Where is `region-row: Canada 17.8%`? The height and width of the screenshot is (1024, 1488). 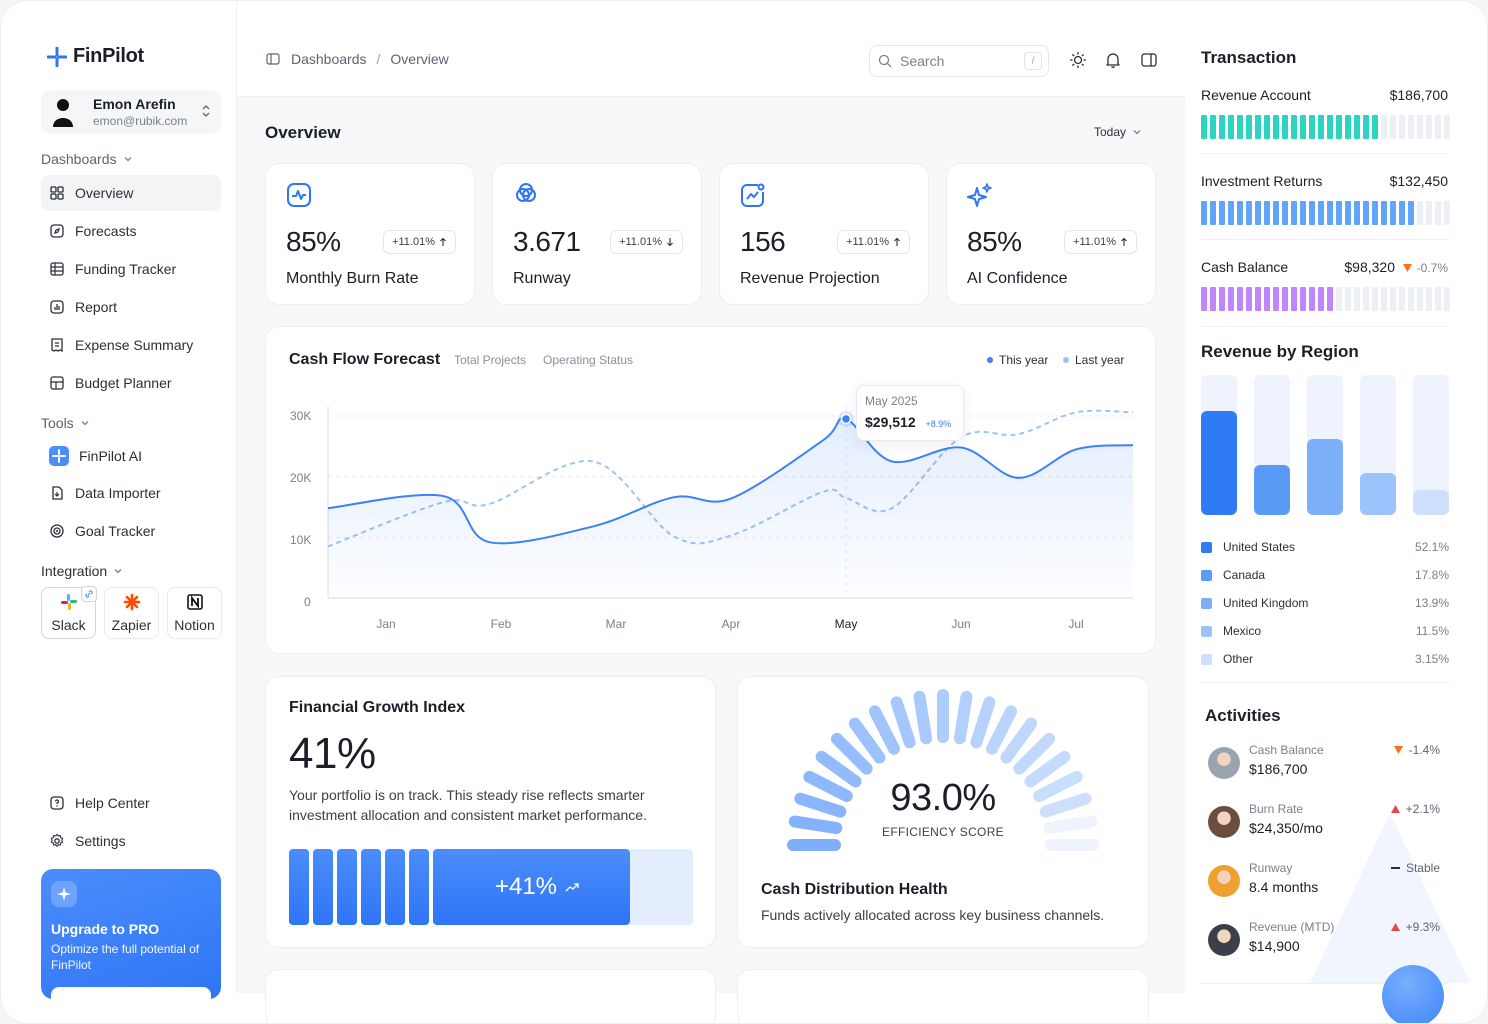
region-row: Canada 17.8% is located at coordinates (1325, 575).